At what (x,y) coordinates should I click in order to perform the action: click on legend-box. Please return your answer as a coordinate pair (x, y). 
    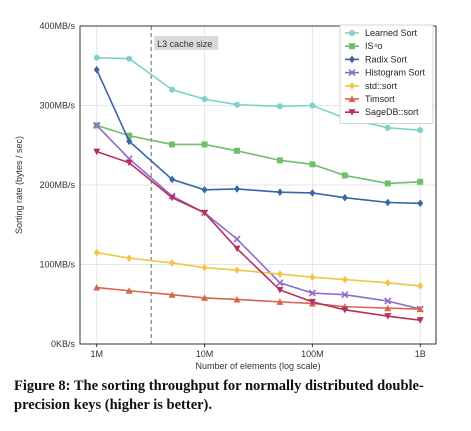
    Looking at the image, I should click on (386, 74).